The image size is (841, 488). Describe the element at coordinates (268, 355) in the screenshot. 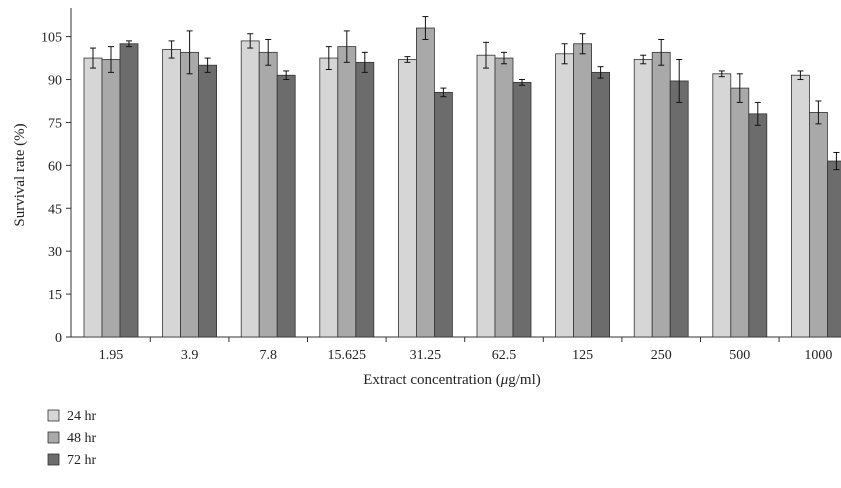

I see `x-tick-label: 7.8` at that location.